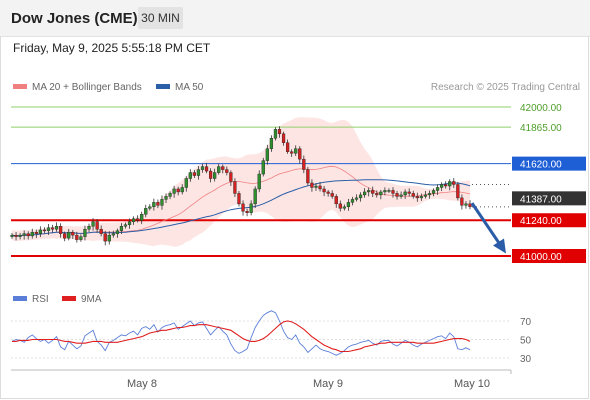 This screenshot has width=590, height=400. I want to click on x-tick-label: May 10, so click(472, 384).